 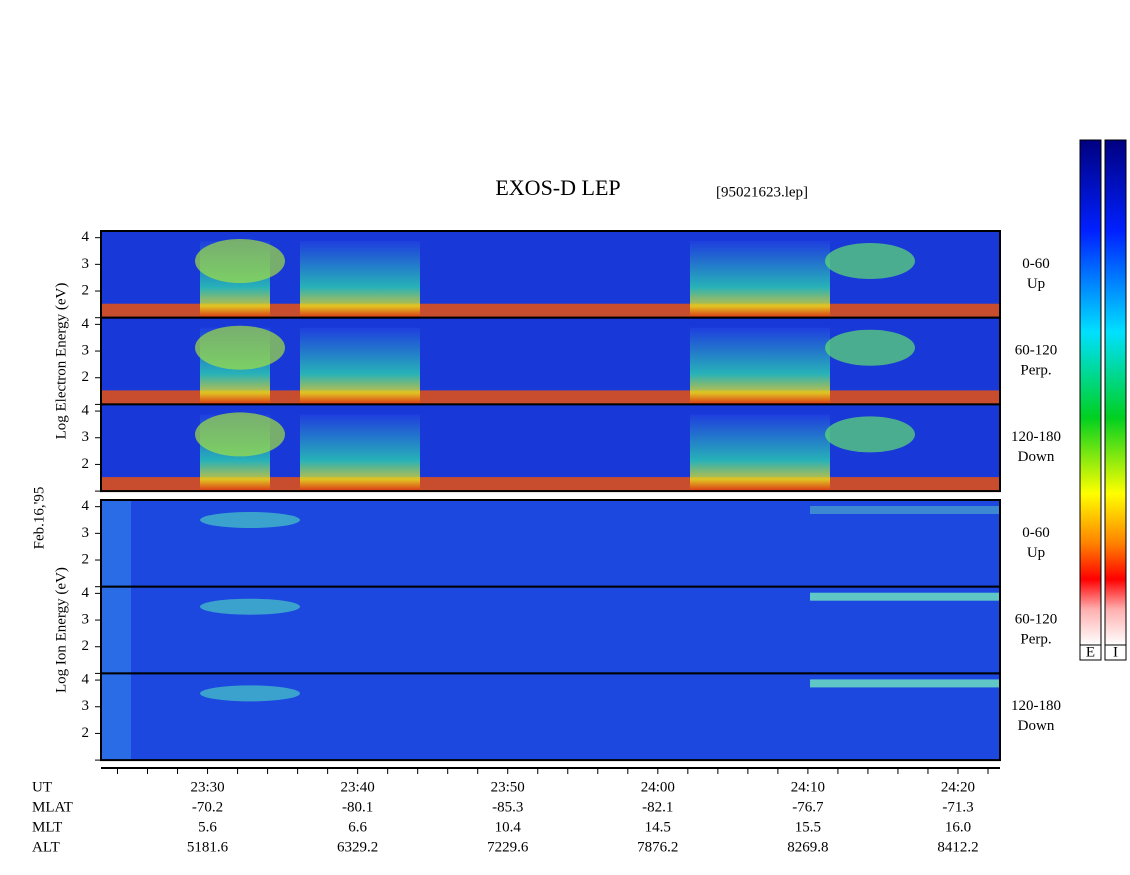 I want to click on row-value: 15.5, so click(x=808, y=827).